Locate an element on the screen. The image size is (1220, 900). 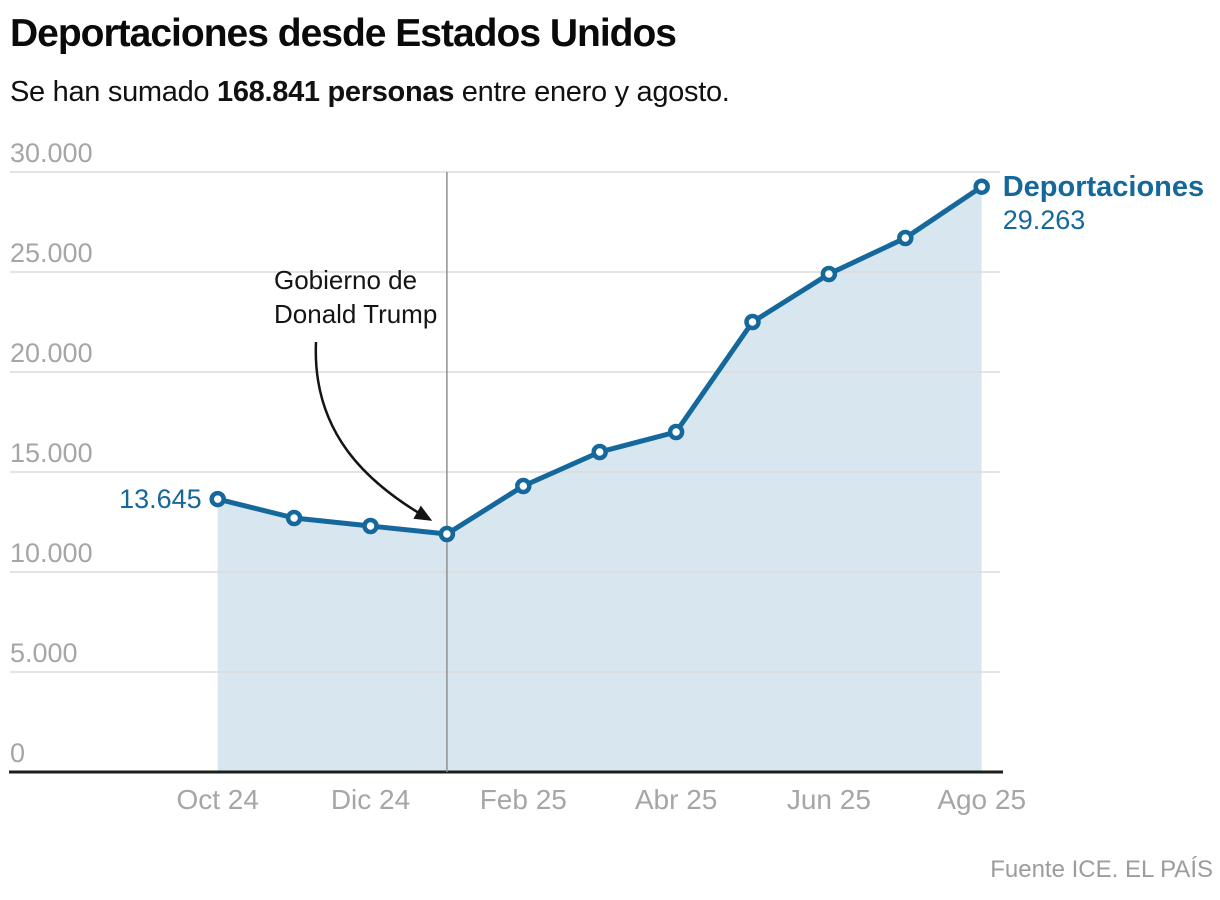
chart-title: Deportaciones desde Estados Unidos is located at coordinates (343, 33).